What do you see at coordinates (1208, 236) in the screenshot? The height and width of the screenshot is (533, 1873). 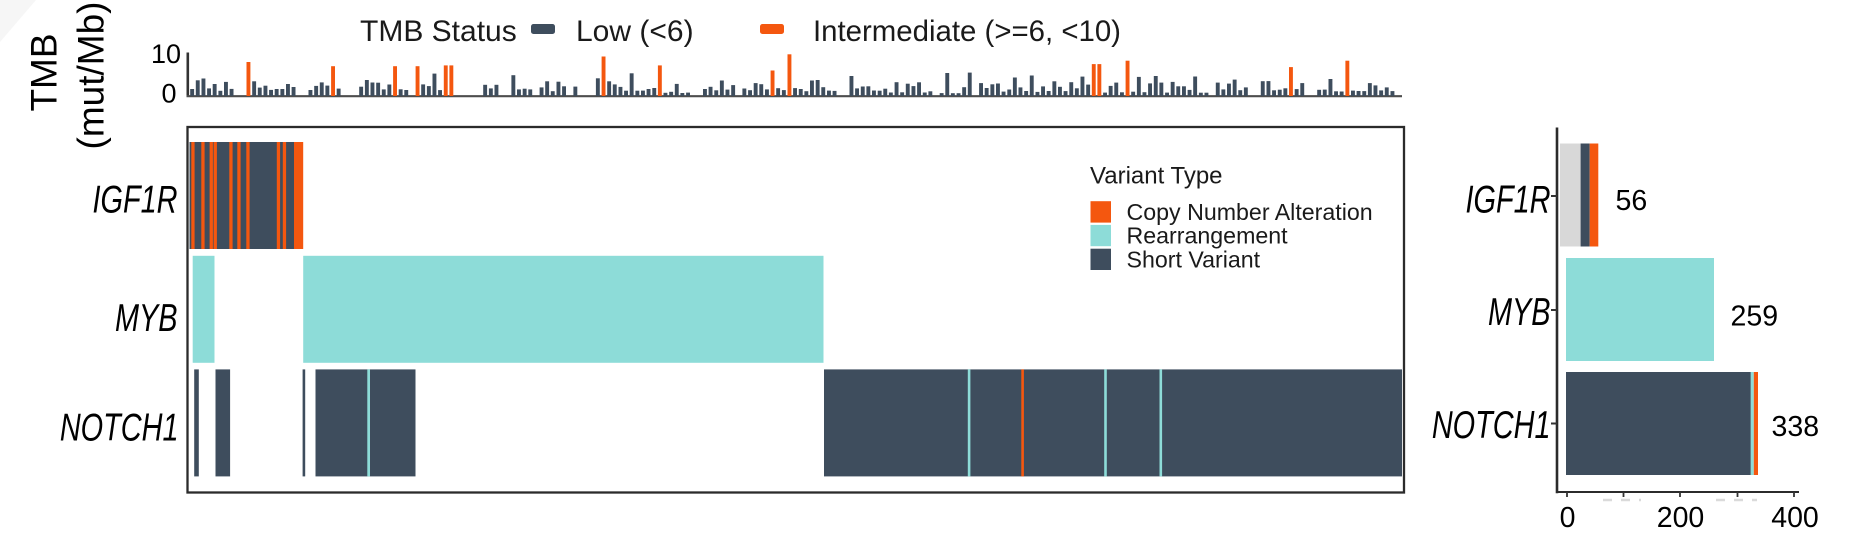 I see `svg-text: Rearrangement` at bounding box center [1208, 236].